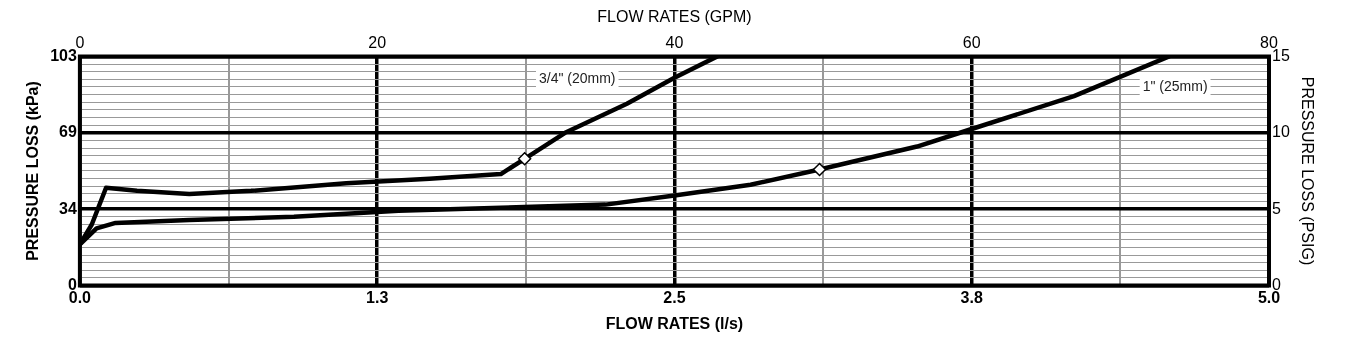  What do you see at coordinates (674, 17) in the screenshot?
I see `x2-axis-title: FLOW RATES (GPM)` at bounding box center [674, 17].